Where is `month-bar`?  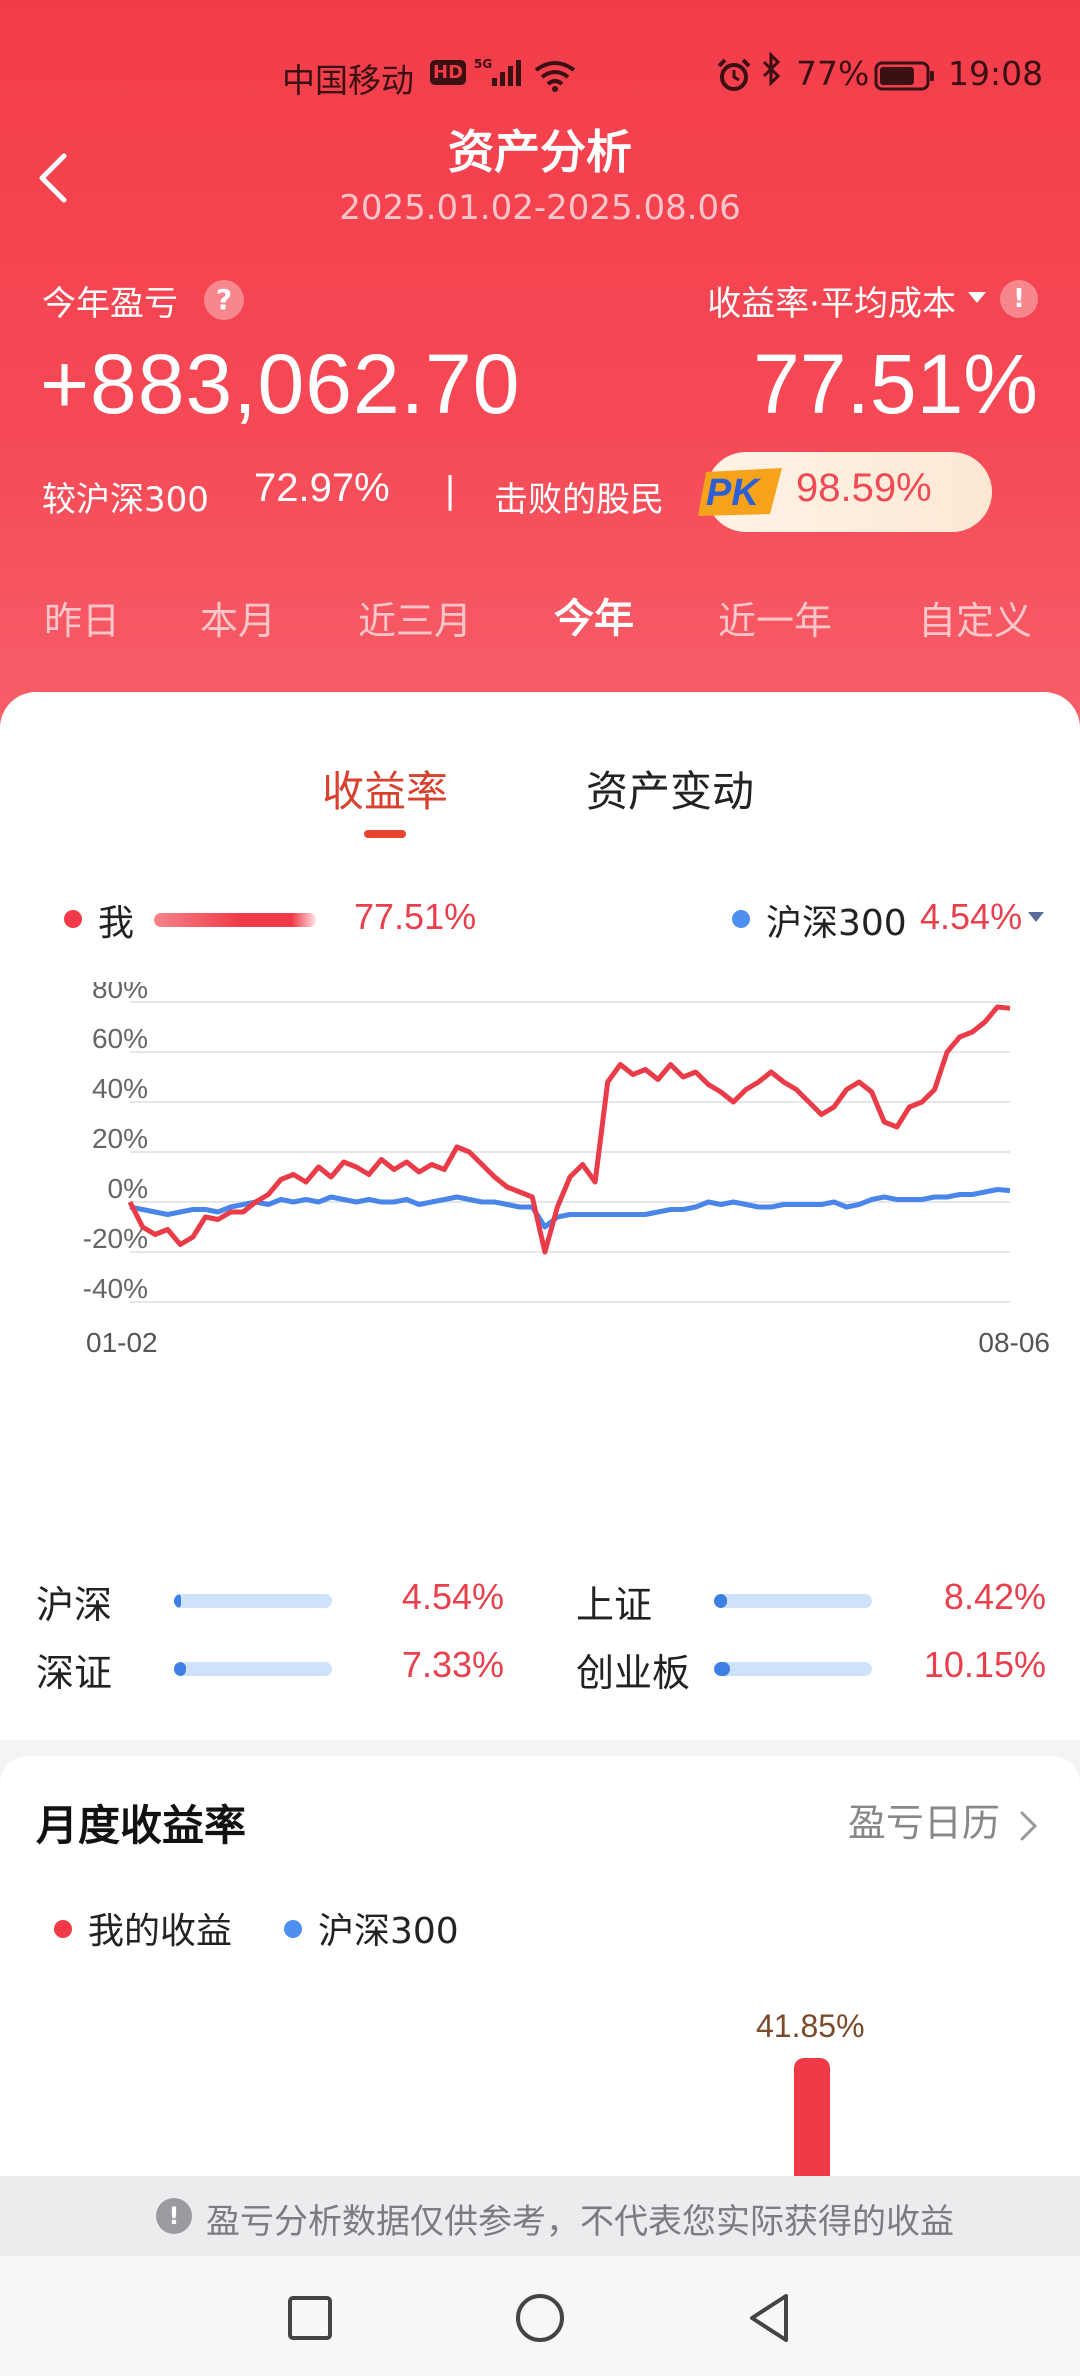 month-bar is located at coordinates (812, 2118).